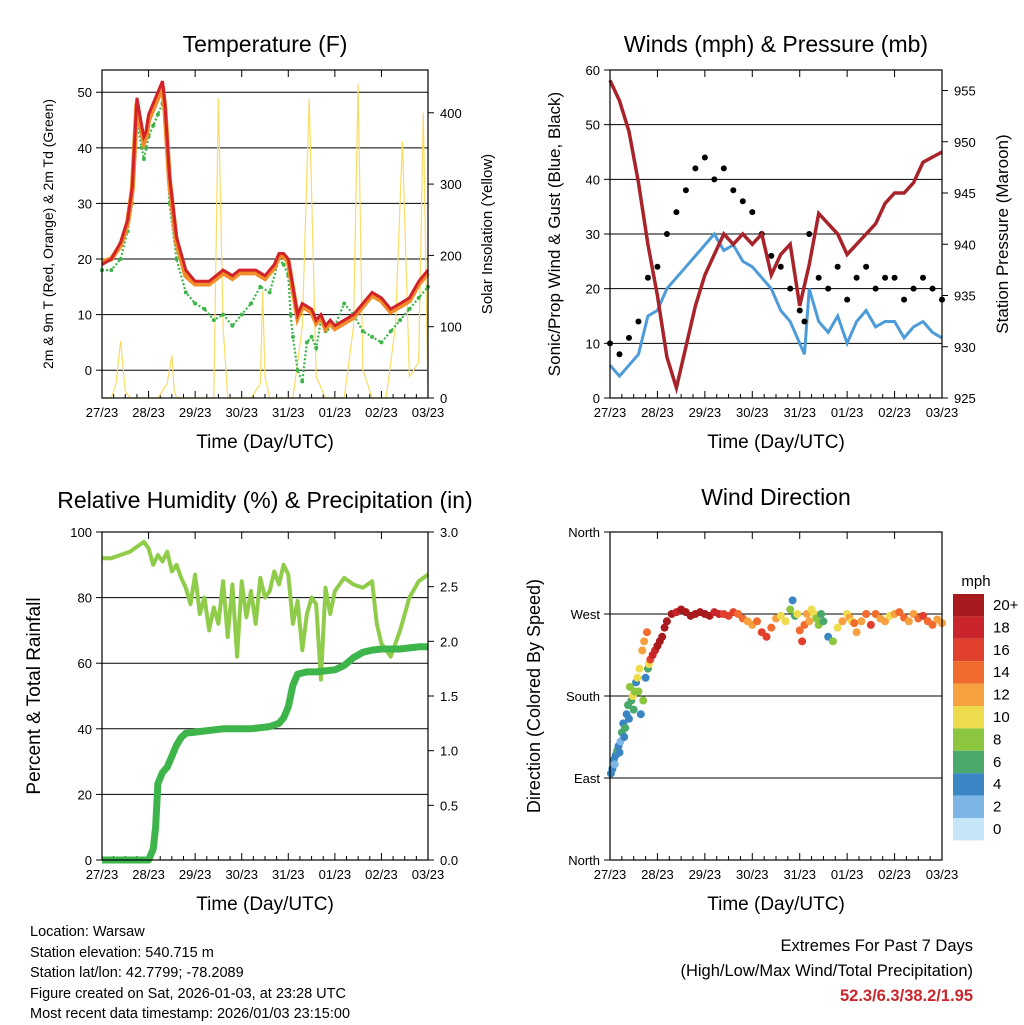 The height and width of the screenshot is (1025, 1024). What do you see at coordinates (965, 193) in the screenshot?
I see `winds-y2tick-label: 945` at bounding box center [965, 193].